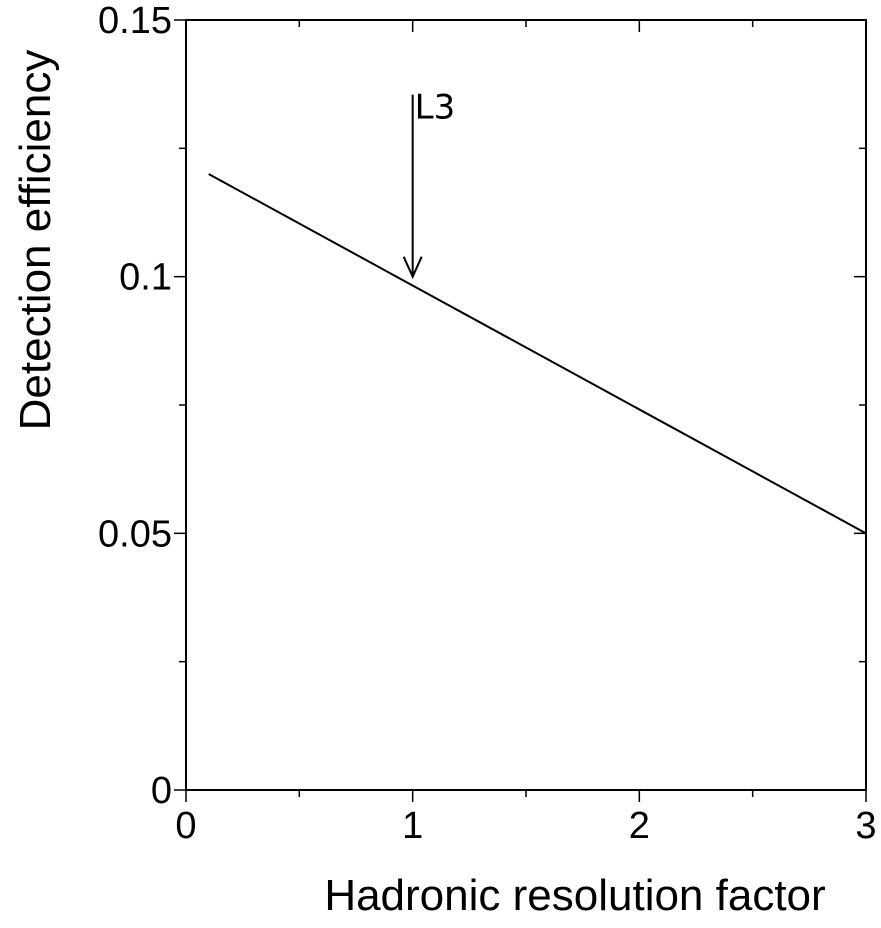 This screenshot has height=928, width=881. Describe the element at coordinates (161, 791) in the screenshot. I see `y-tick-label: 0` at that location.